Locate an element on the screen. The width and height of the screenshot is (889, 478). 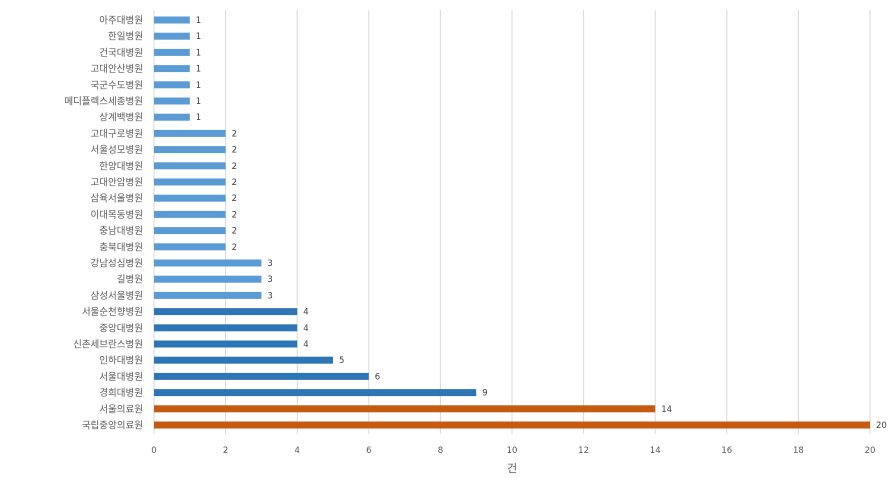
category-label: 충북대병원 is located at coordinates (121, 247).